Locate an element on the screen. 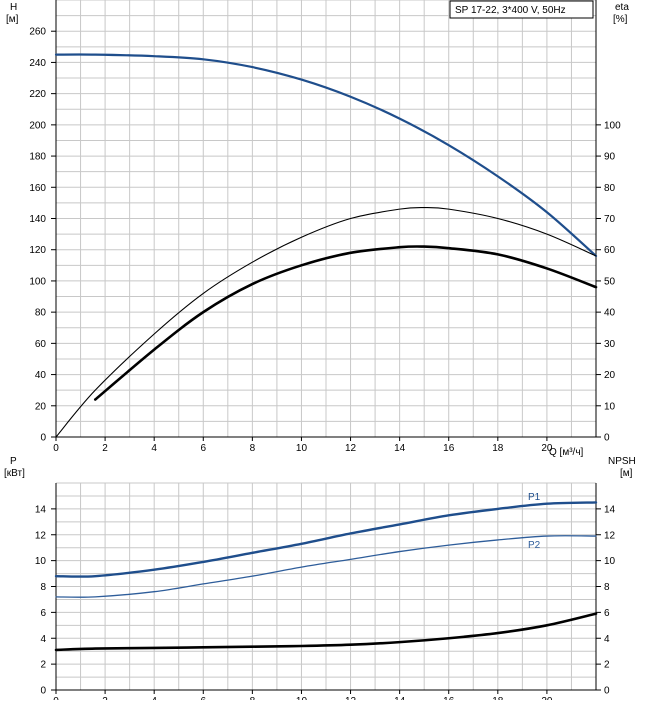 The height and width of the screenshot is (705, 658). y-tick-label-right: 30 is located at coordinates (610, 344).